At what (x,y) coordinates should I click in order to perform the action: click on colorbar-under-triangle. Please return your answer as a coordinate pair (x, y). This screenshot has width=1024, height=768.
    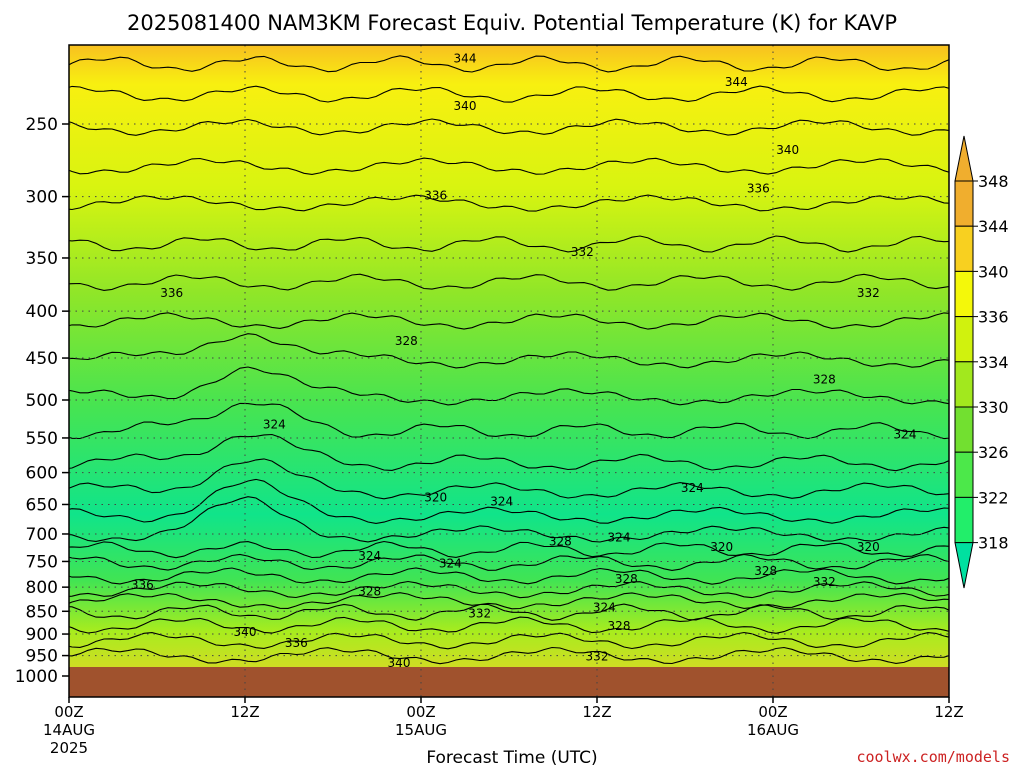
    Looking at the image, I should click on (964, 565).